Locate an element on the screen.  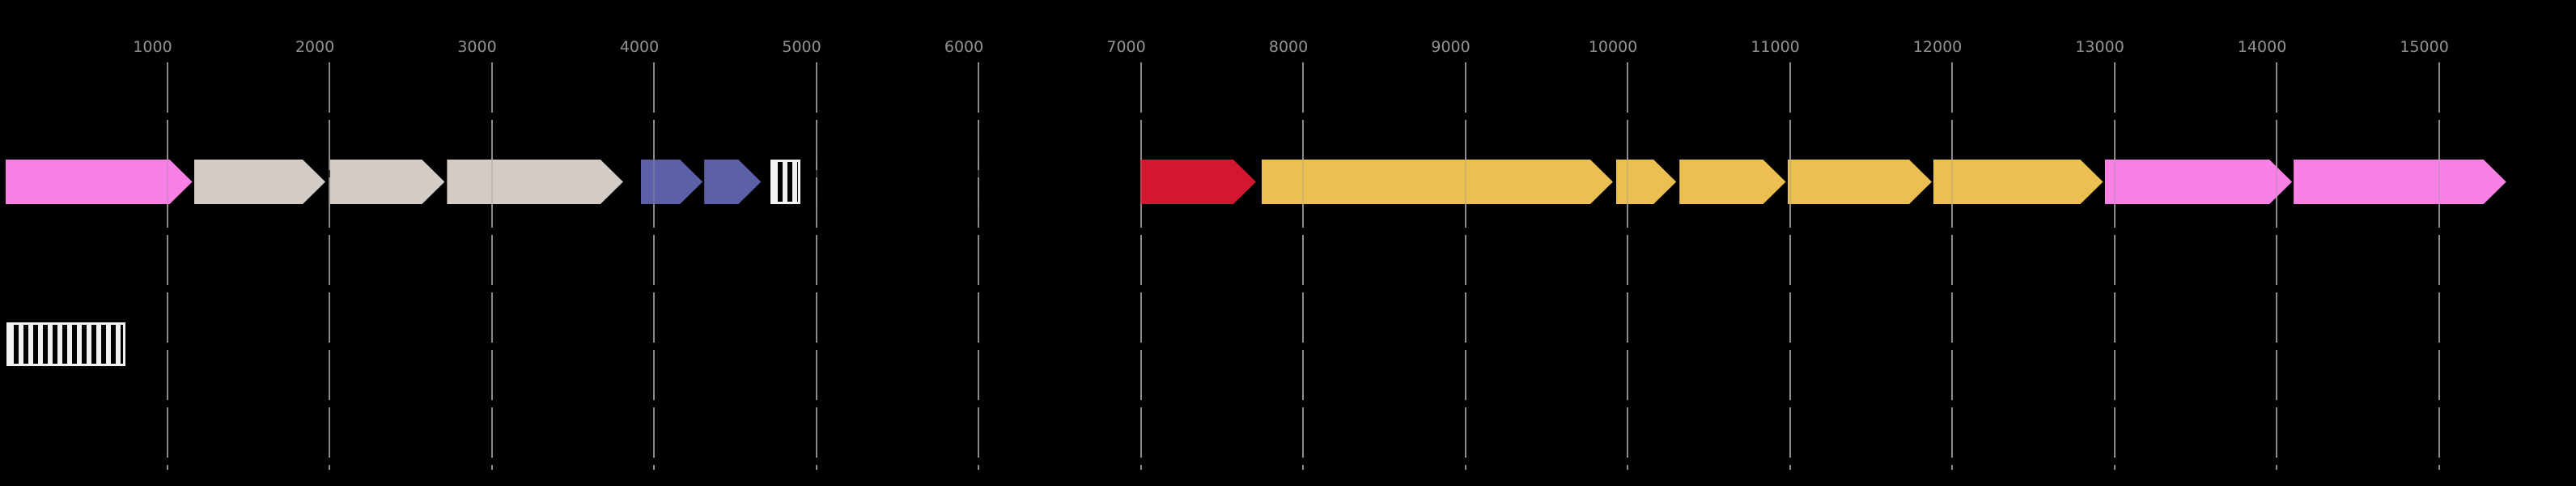
ruler-tick-label: 10000 is located at coordinates (1613, 47).